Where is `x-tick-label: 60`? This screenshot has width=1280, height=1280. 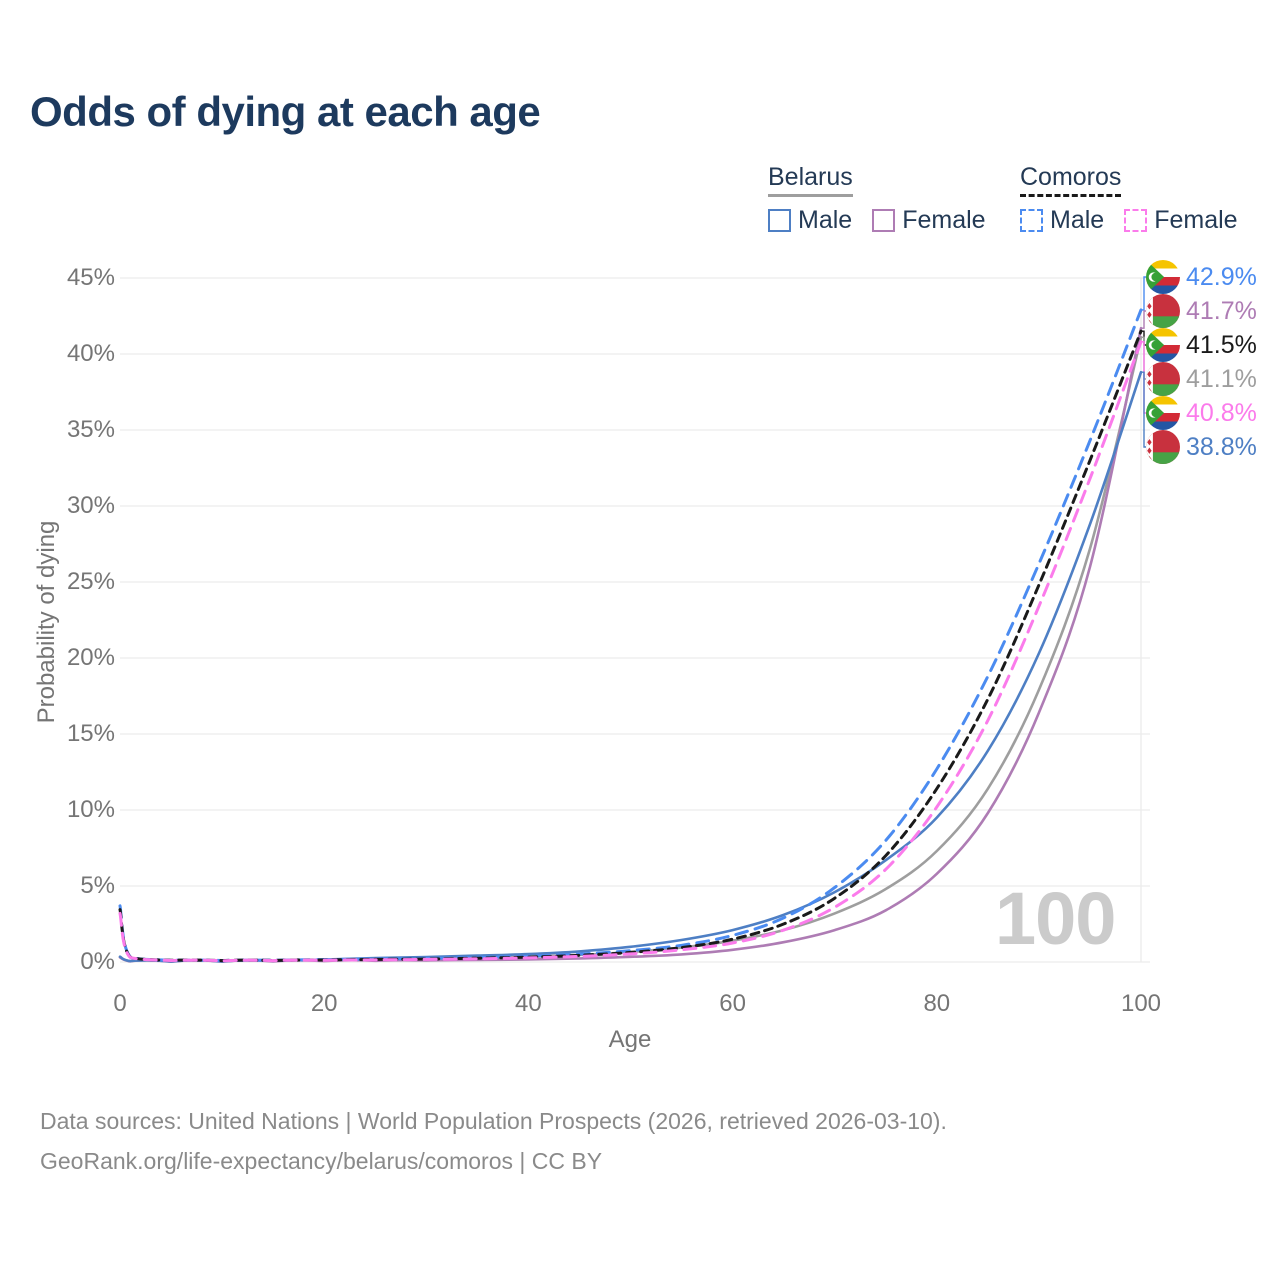 x-tick-label: 60 is located at coordinates (732, 1003).